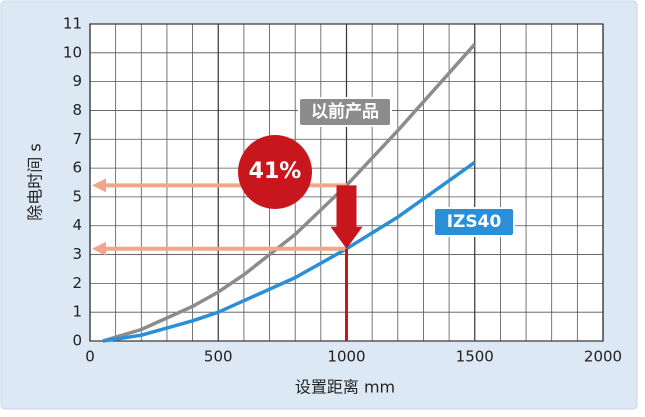 The height and width of the screenshot is (417, 645). What do you see at coordinates (77, 254) in the screenshot?
I see `y-tick-label: 3` at bounding box center [77, 254].